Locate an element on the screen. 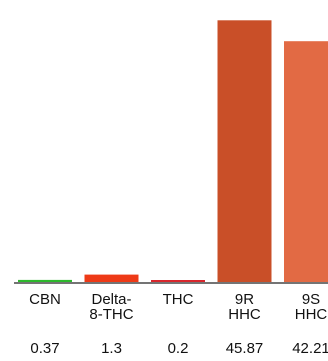 The image size is (328, 361). category-label-4-line-0: 9S is located at coordinates (311, 299).